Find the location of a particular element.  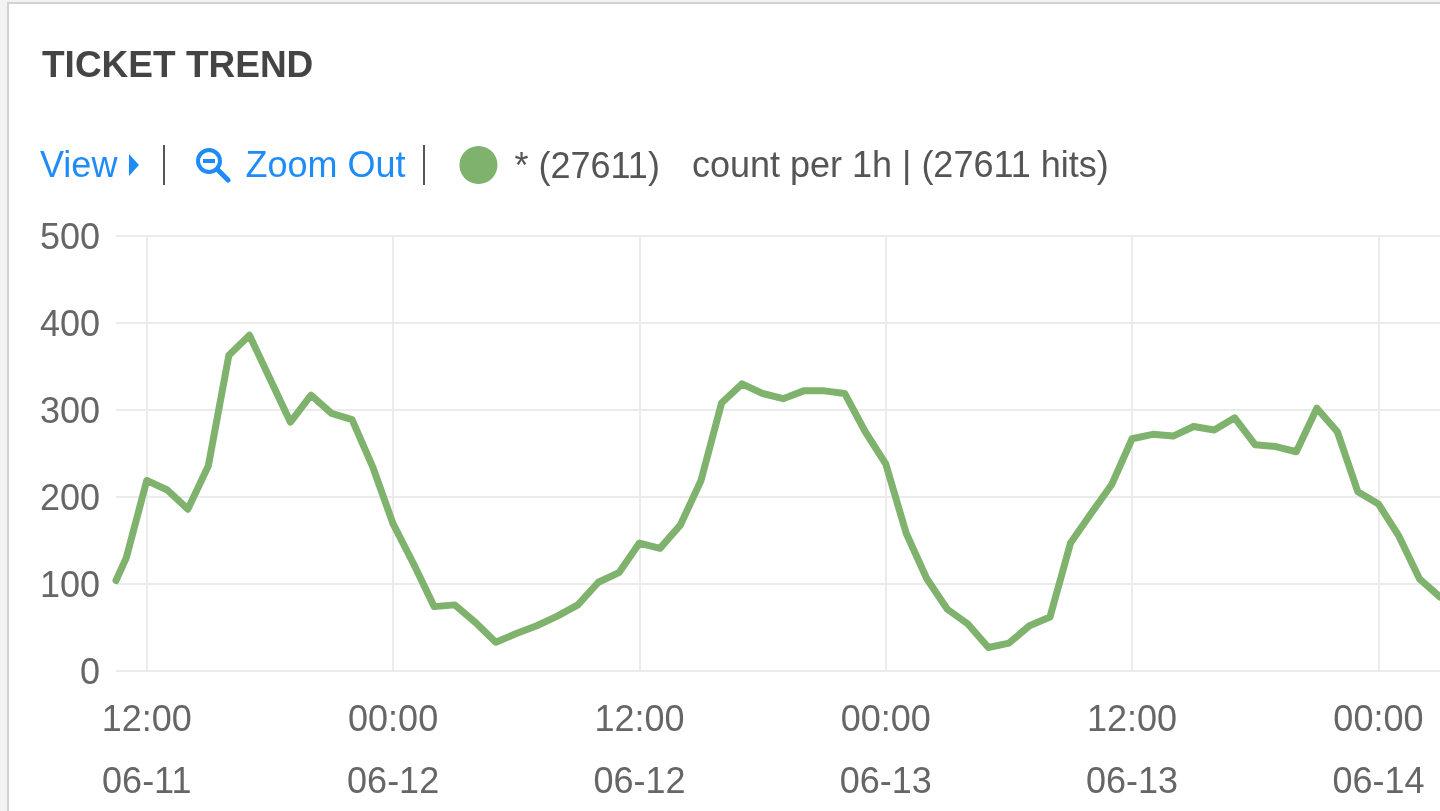

y-tick-label: 500 is located at coordinates (69, 236).